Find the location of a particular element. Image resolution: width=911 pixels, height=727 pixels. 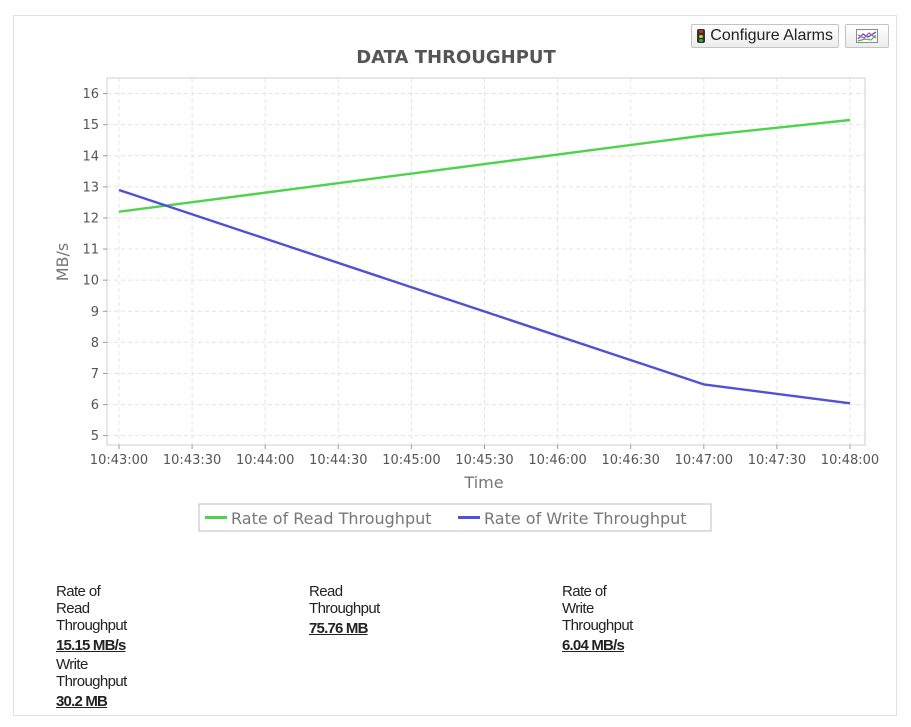

chart-type-button is located at coordinates (867, 36).